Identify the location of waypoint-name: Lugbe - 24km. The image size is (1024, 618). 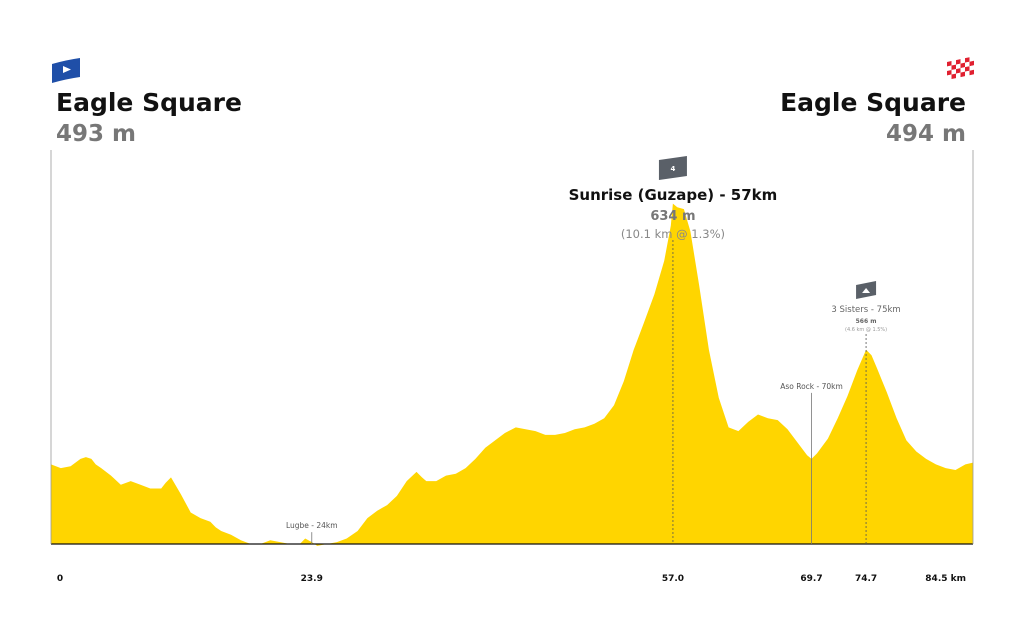
(312, 525).